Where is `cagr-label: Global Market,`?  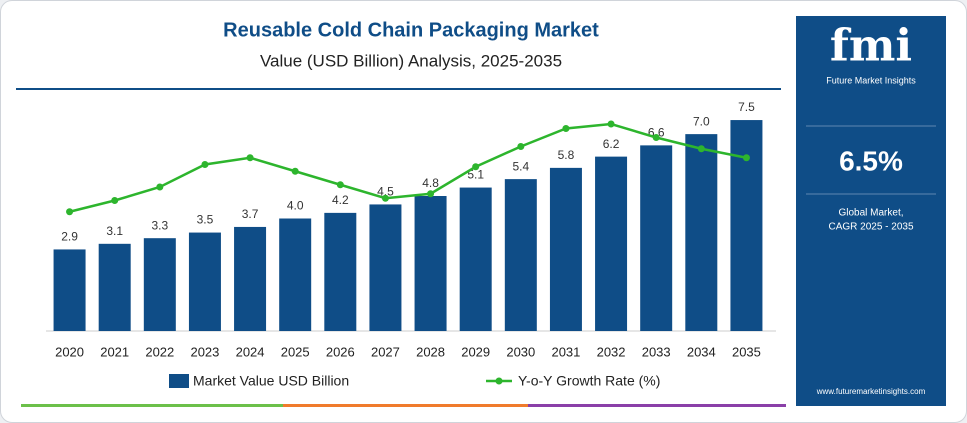 cagr-label: Global Market, is located at coordinates (870, 213).